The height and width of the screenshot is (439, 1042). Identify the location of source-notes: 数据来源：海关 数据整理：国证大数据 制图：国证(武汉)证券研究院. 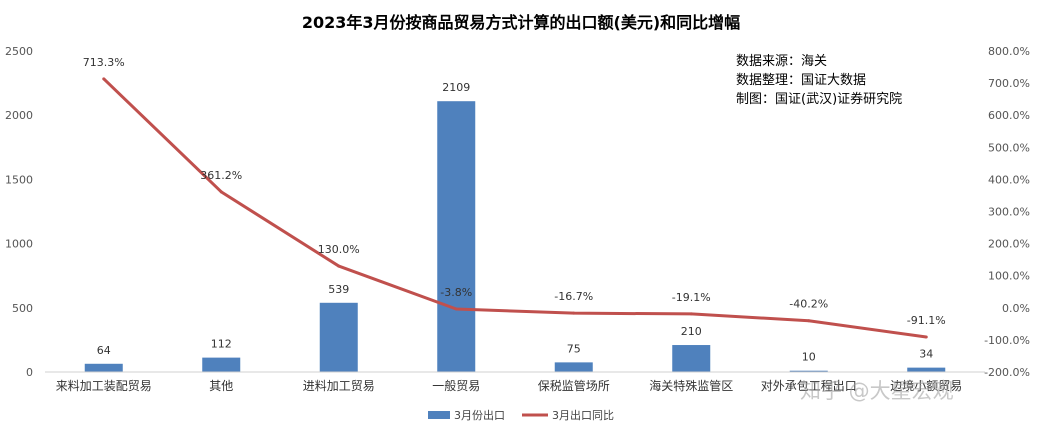
(819, 80).